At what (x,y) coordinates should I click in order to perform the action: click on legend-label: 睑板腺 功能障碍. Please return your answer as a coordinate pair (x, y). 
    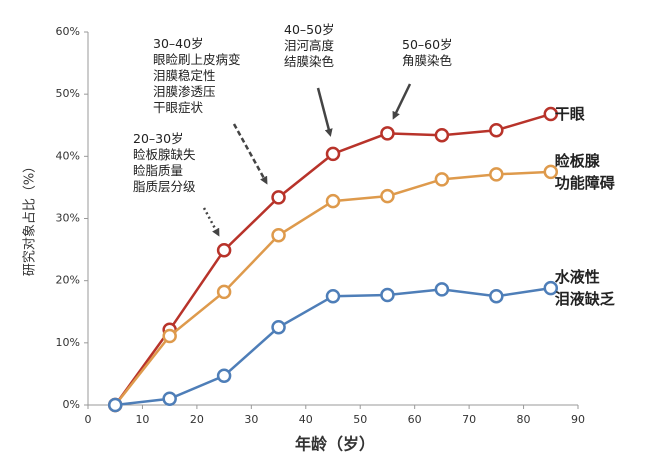
    Looking at the image, I should click on (584, 171).